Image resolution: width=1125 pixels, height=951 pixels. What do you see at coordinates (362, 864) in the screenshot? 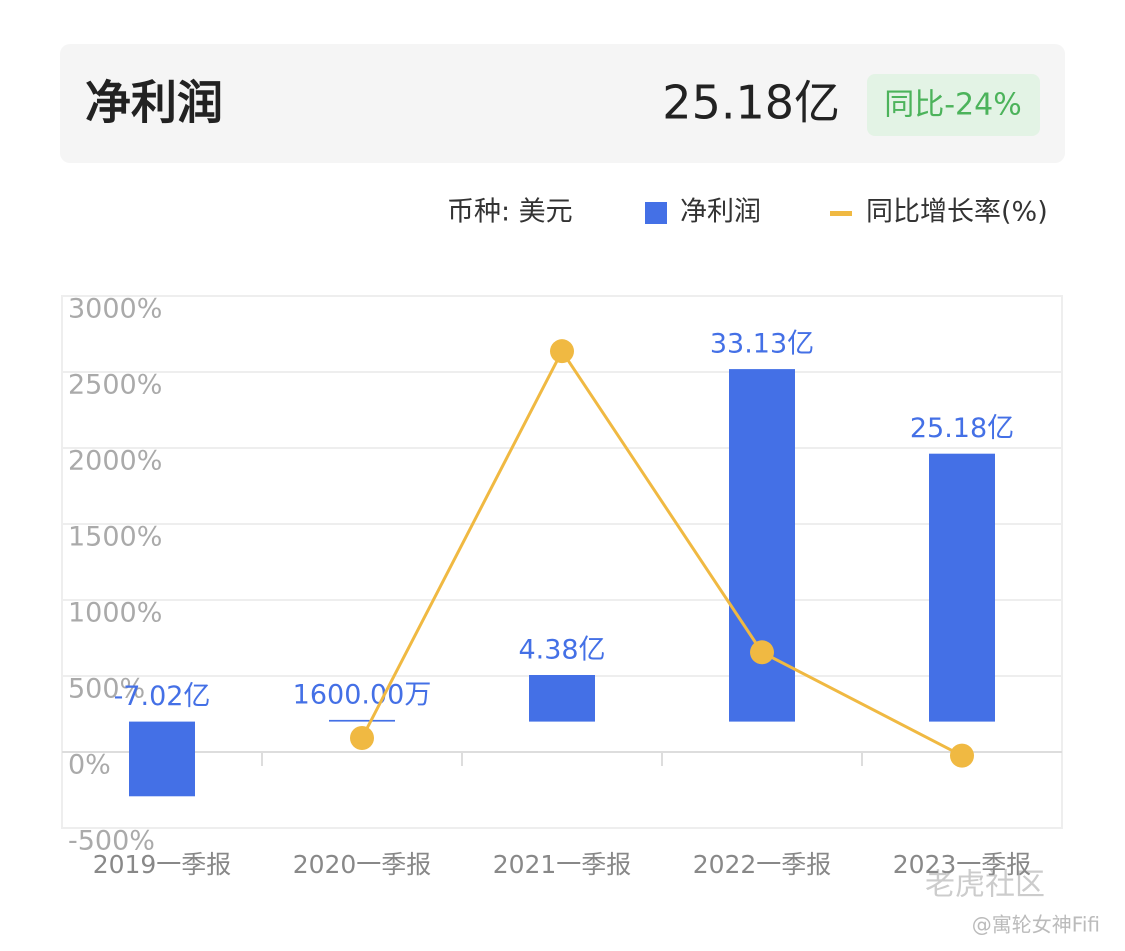
I see `x-tick-label: 2020一季报` at bounding box center [362, 864].